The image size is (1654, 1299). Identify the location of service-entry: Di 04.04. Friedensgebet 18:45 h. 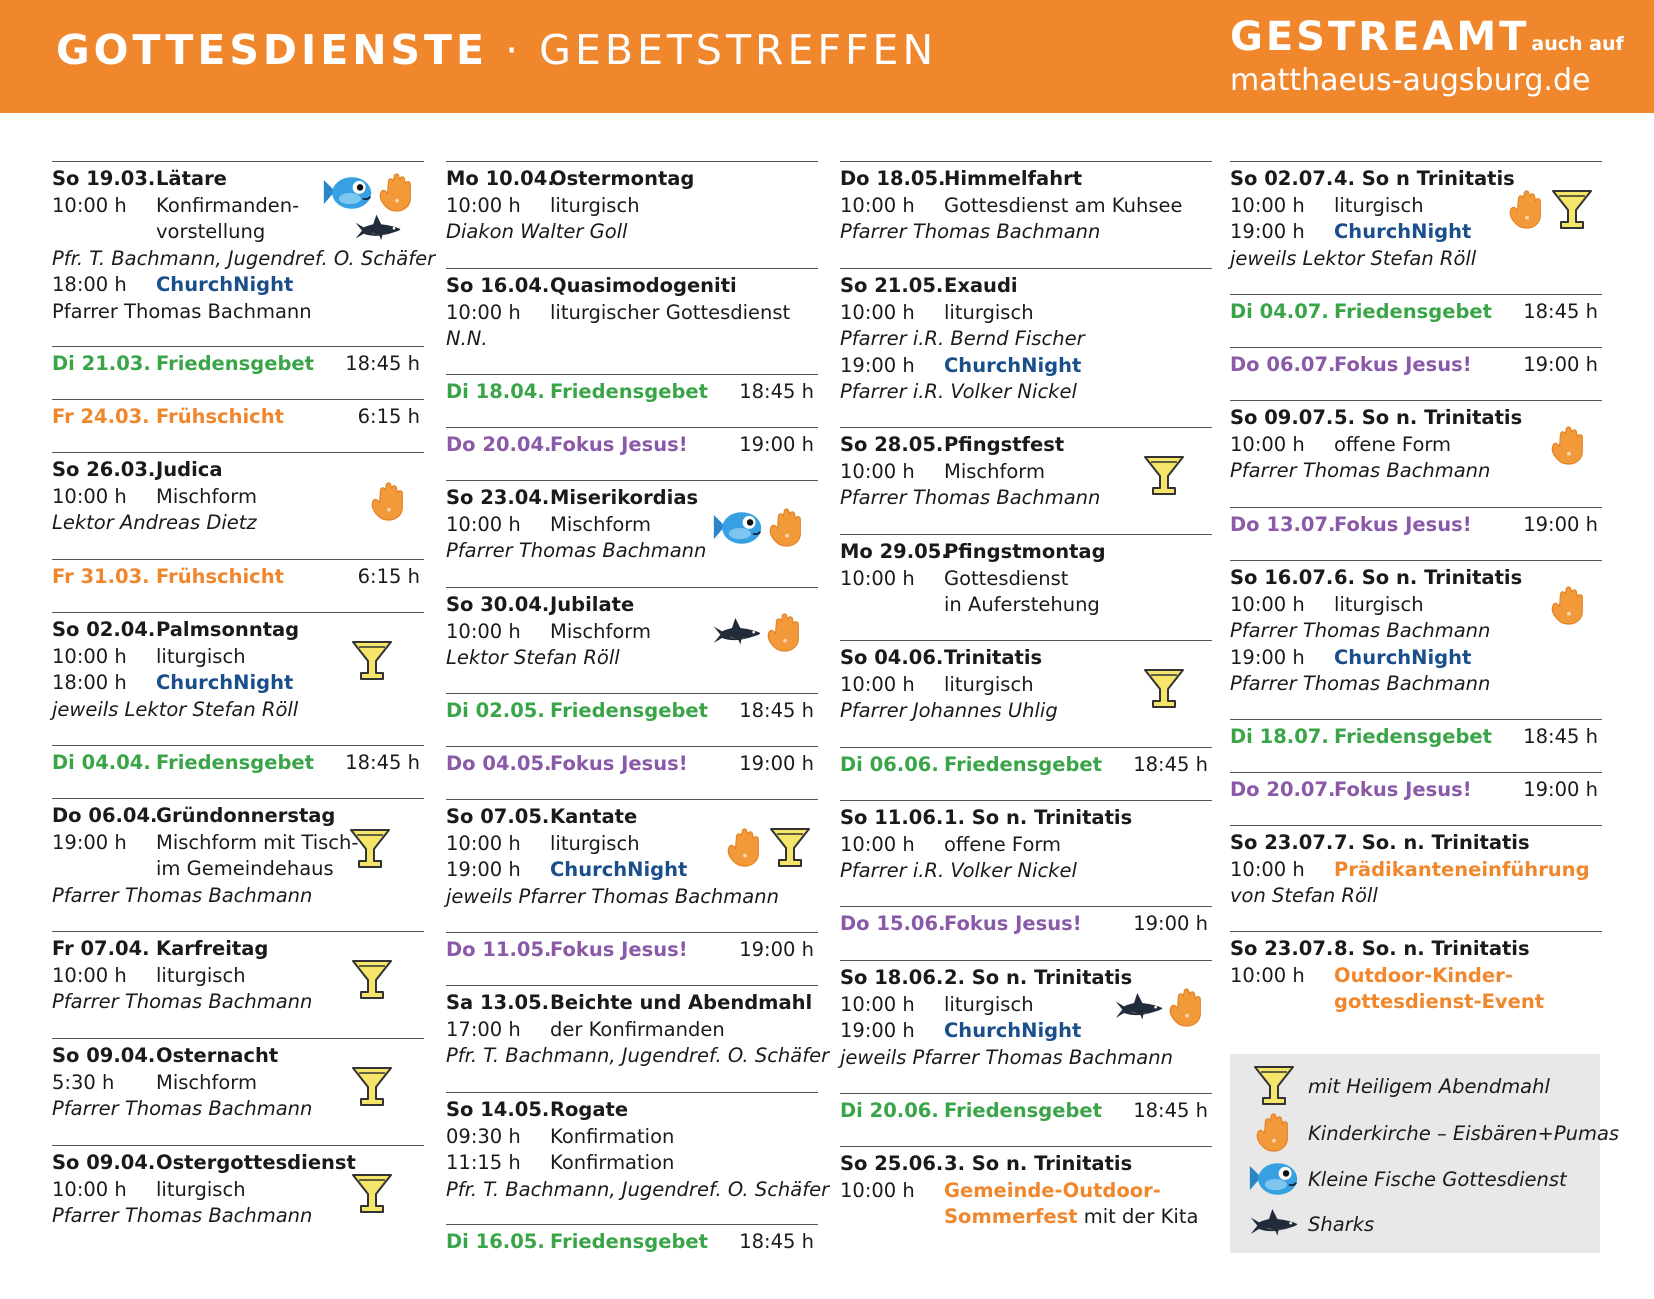
(238, 771).